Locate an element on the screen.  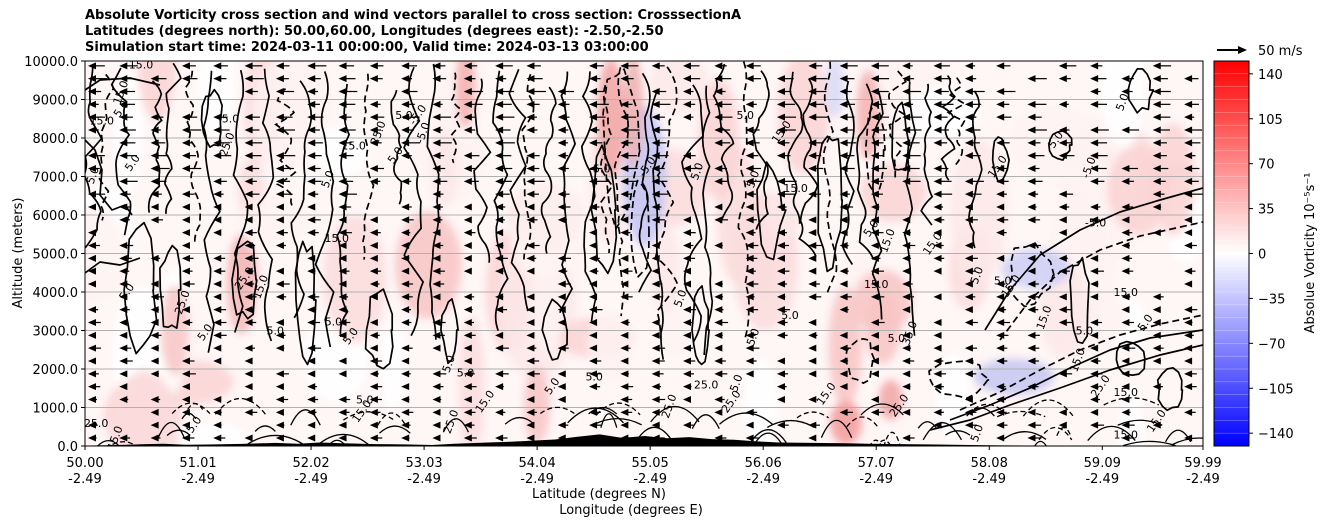
y-tick-label: 1000.0 is located at coordinates (56, 409).